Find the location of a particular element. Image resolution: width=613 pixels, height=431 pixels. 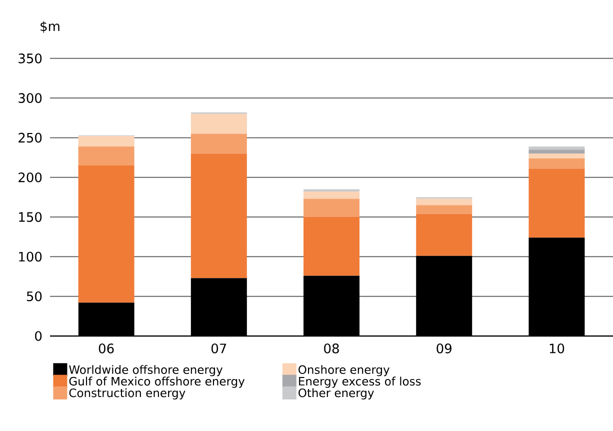

x-tick-label: 08 is located at coordinates (331, 349).